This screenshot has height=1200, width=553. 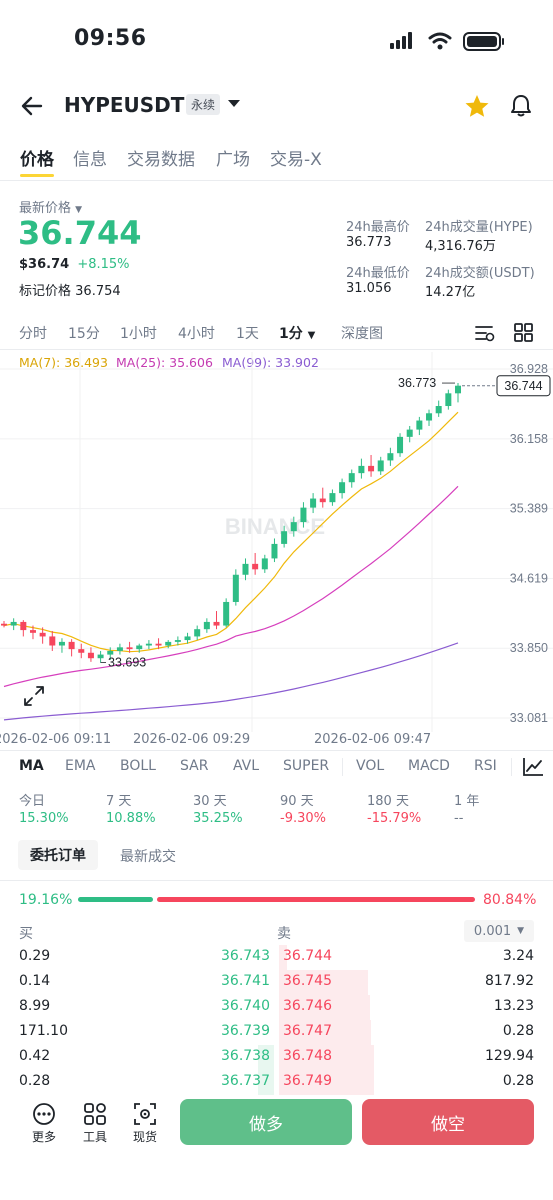 What do you see at coordinates (370, 766) in the screenshot?
I see `indicator-vol: VOL` at bounding box center [370, 766].